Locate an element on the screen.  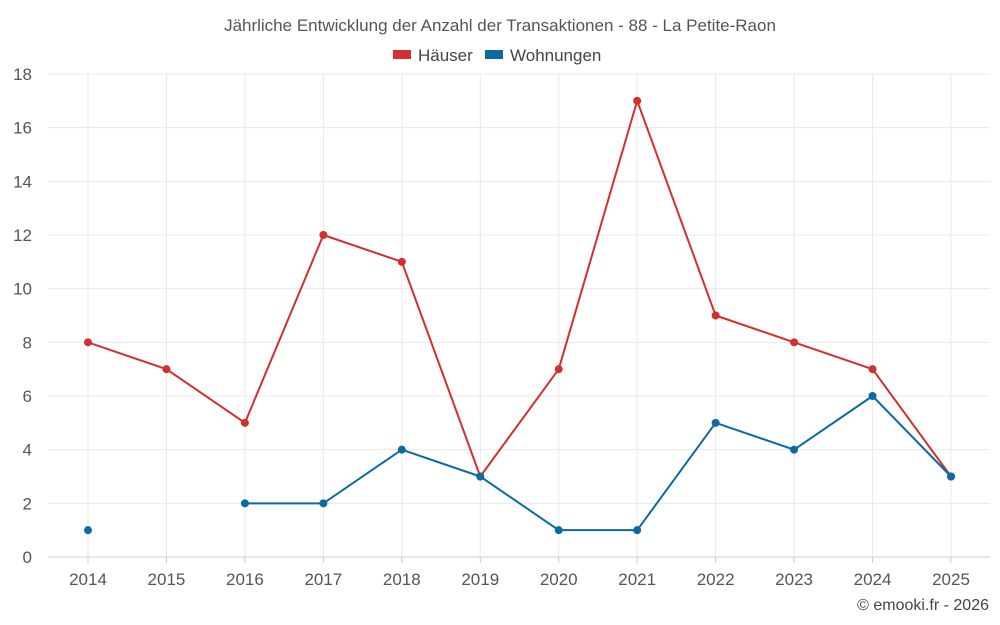
y-tick-label: 18 is located at coordinates (22, 74).